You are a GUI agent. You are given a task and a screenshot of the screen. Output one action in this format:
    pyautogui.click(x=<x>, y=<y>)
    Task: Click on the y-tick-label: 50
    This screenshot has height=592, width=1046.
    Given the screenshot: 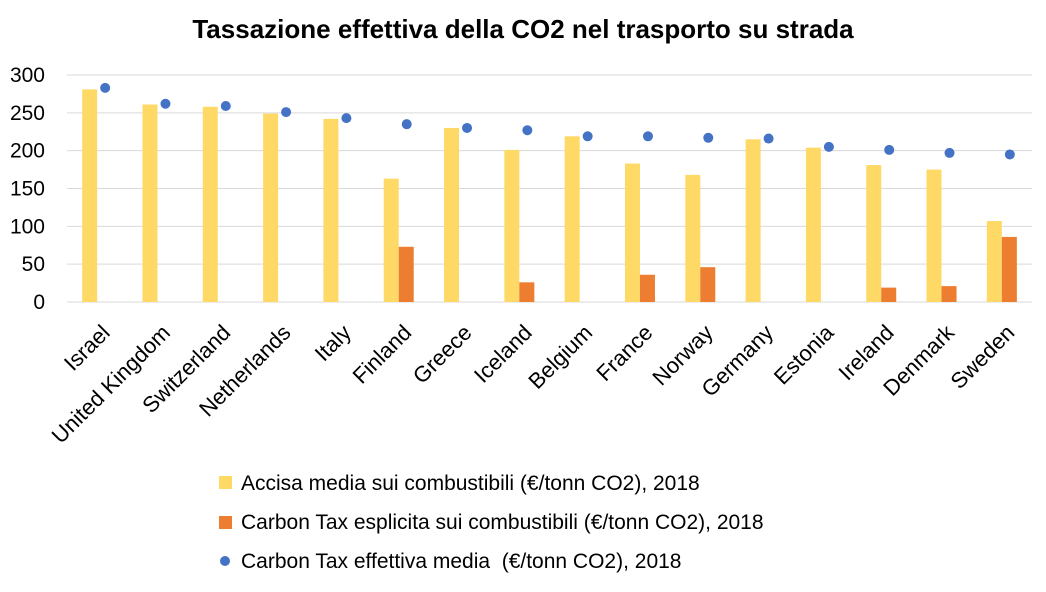 What is the action you would take?
    pyautogui.click(x=33, y=264)
    